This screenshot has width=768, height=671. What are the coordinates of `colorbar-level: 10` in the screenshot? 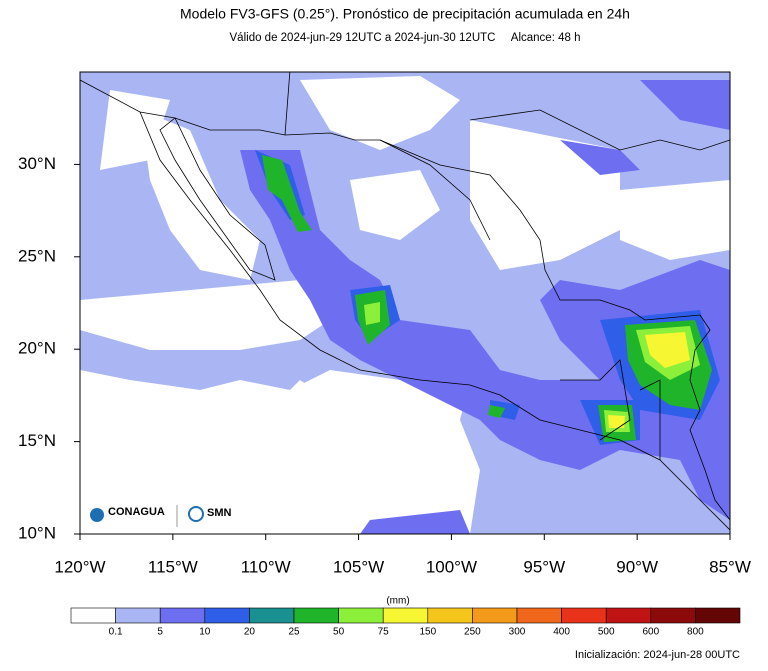 It's located at (205, 632).